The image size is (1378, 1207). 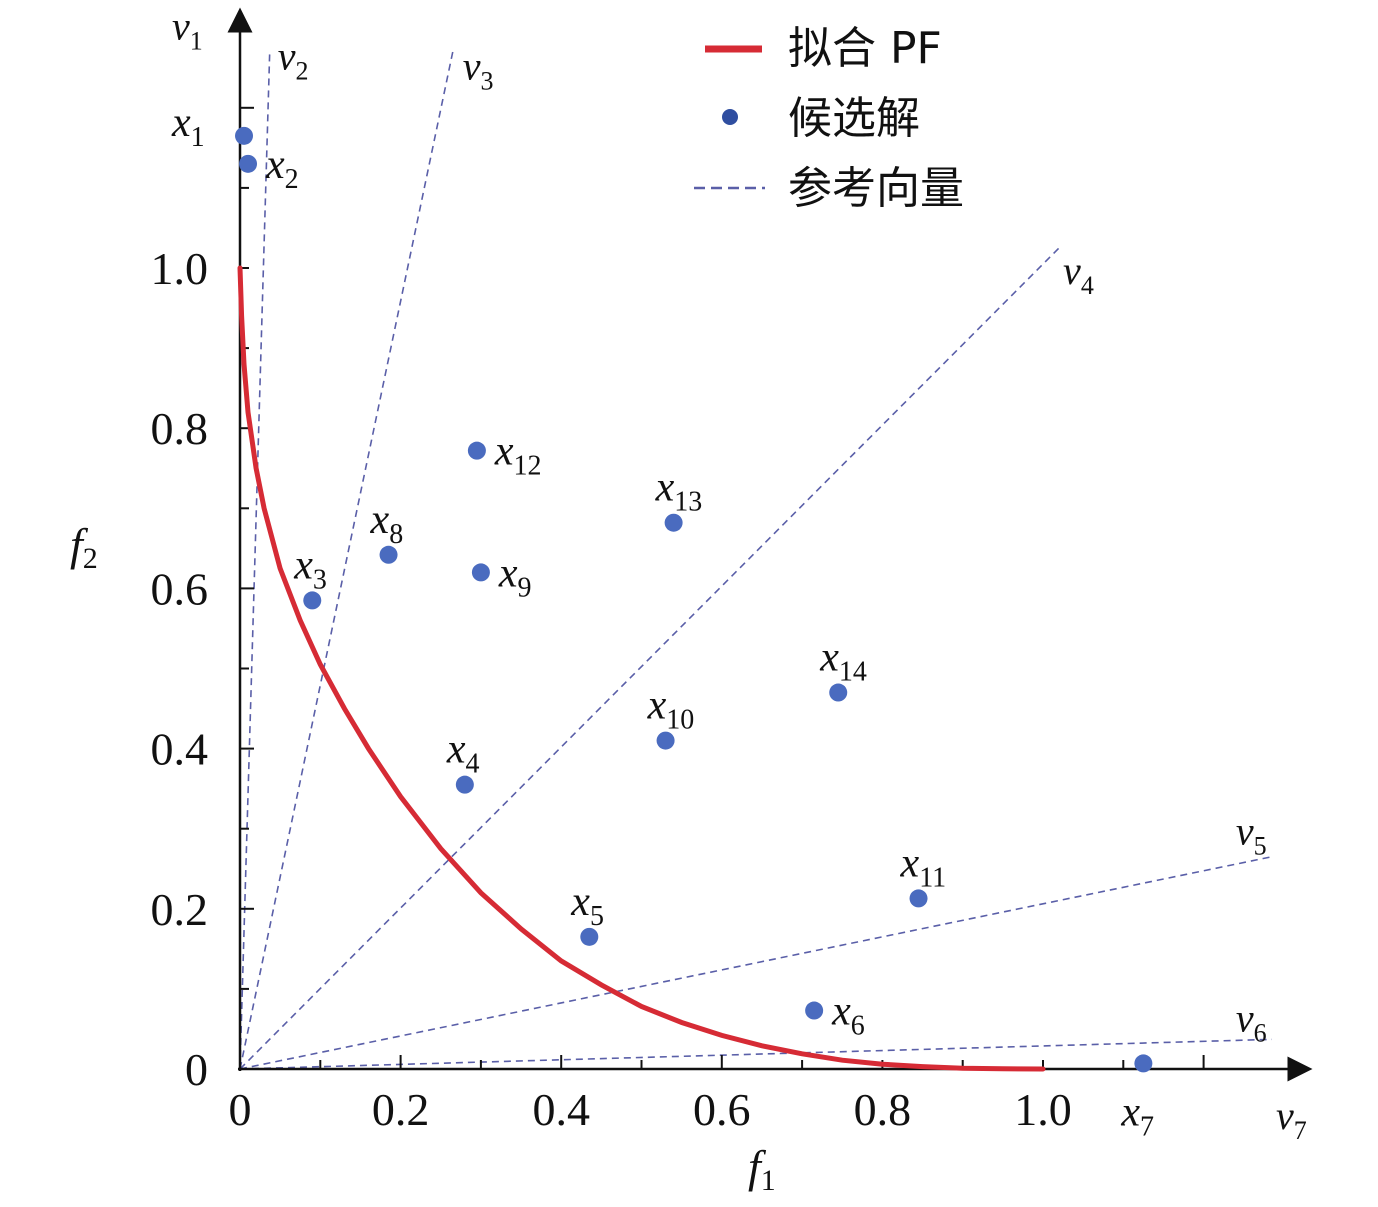 What do you see at coordinates (848, 1015) in the screenshot?
I see `candidate-label-x6: x6` at bounding box center [848, 1015].